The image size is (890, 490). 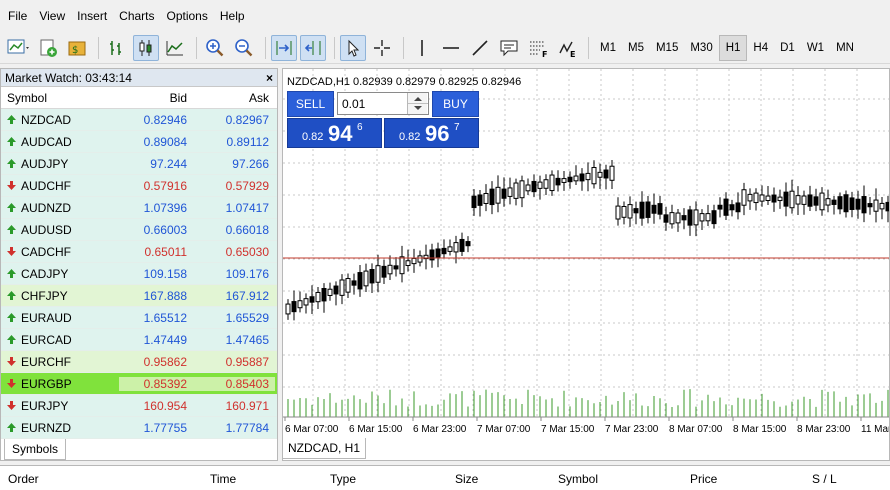 What do you see at coordinates (353, 47) in the screenshot?
I see `cursor-icon` at bounding box center [353, 47].